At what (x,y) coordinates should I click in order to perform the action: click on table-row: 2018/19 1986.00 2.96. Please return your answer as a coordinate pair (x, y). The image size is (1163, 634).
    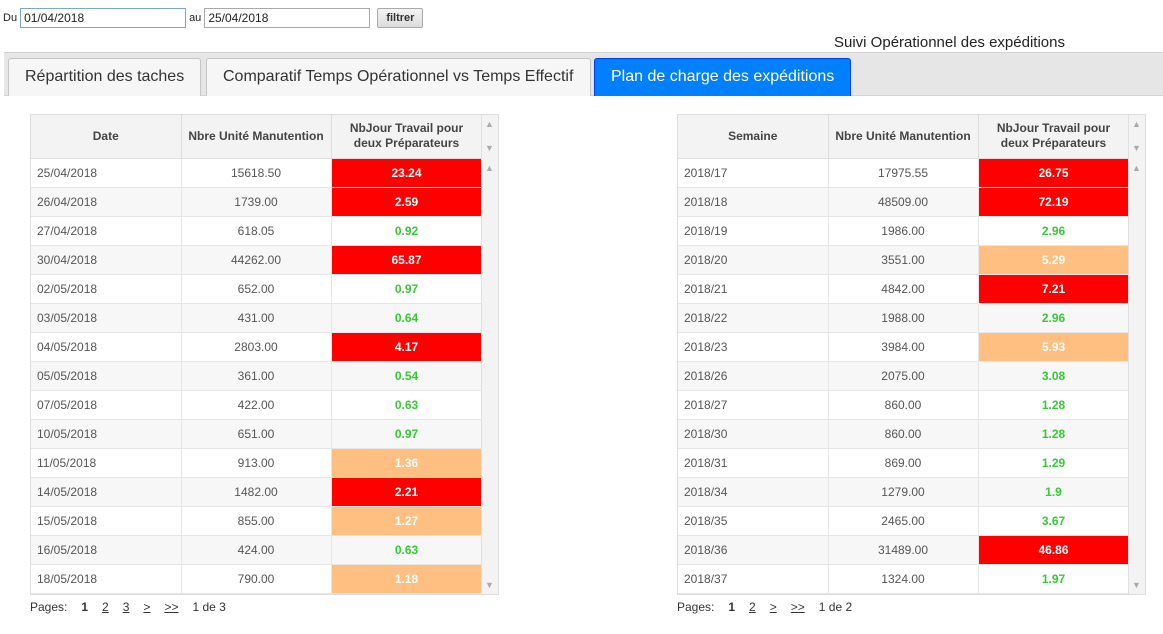
    Looking at the image, I should click on (904, 231).